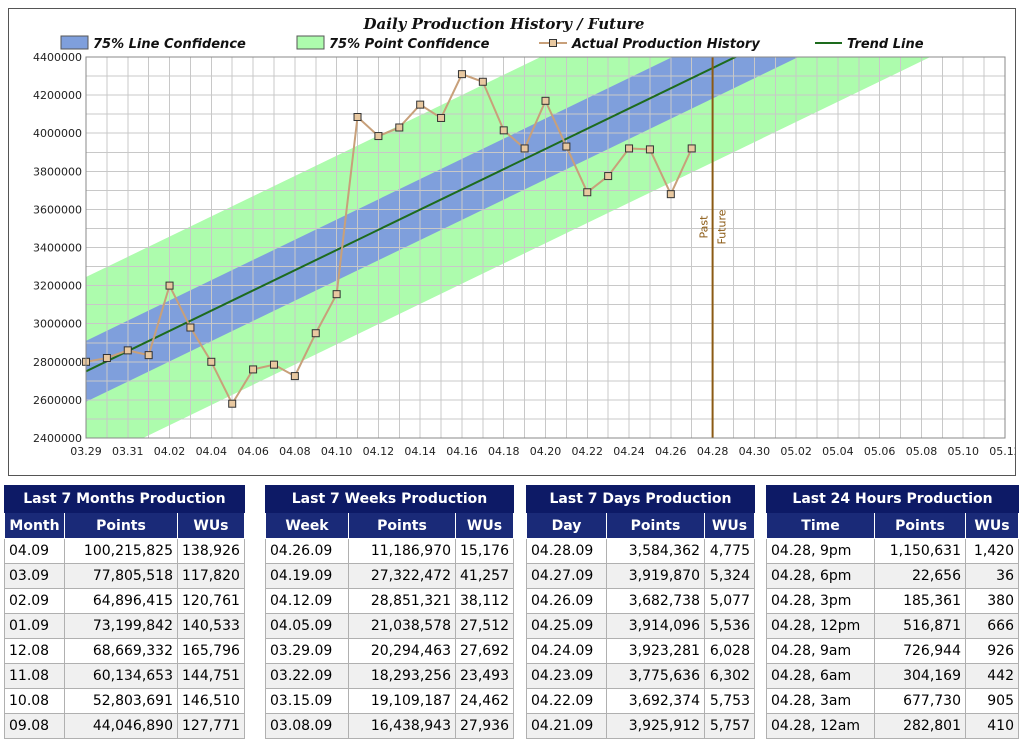 This screenshot has width=1024, height=755. What do you see at coordinates (402, 551) in the screenshot?
I see `table-cell: 11,186,970` at bounding box center [402, 551].